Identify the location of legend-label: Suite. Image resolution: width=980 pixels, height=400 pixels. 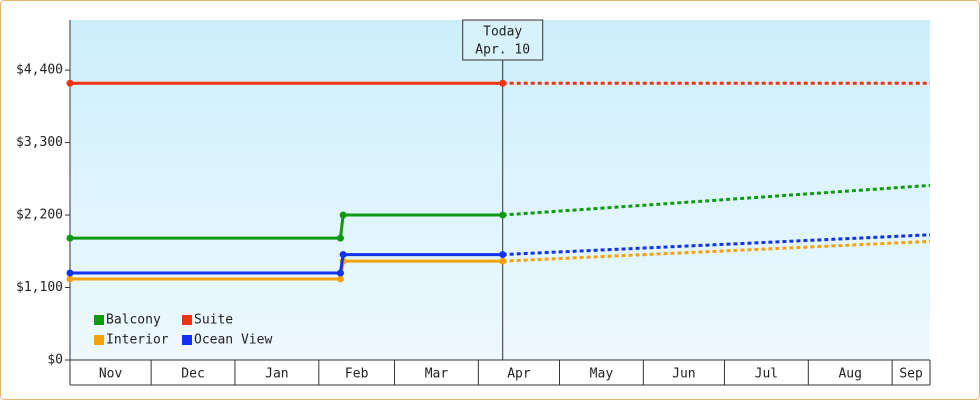
(213, 320).